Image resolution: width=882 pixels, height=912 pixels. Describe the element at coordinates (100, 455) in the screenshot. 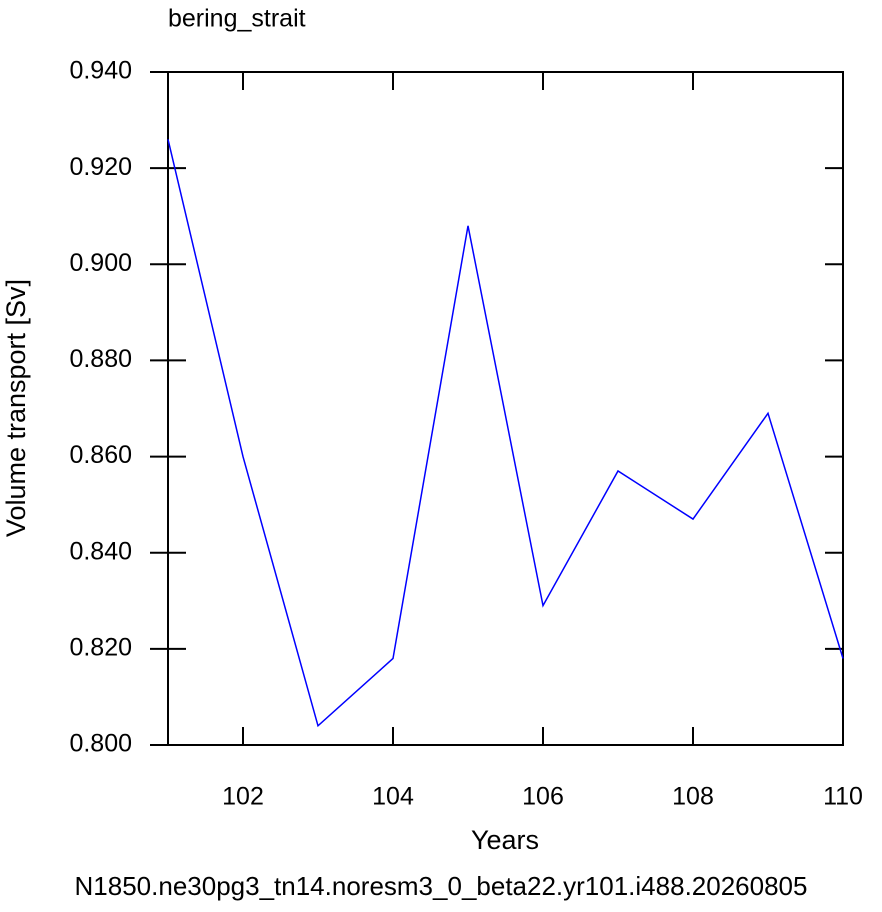

I see `y-tick-label: 0.860` at that location.